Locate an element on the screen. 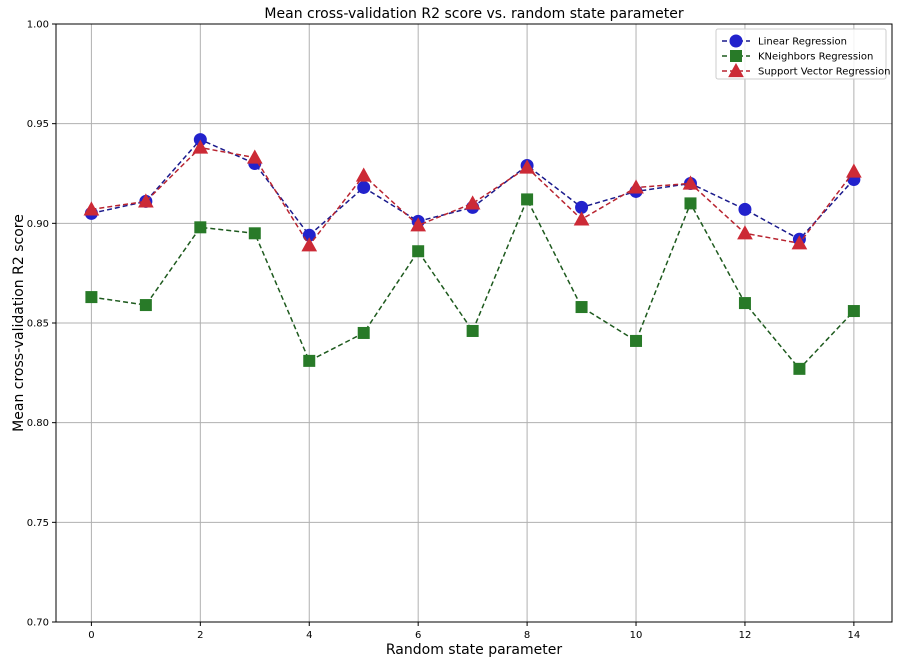 This screenshot has height=668, width=902. legend-box is located at coordinates (801, 54).